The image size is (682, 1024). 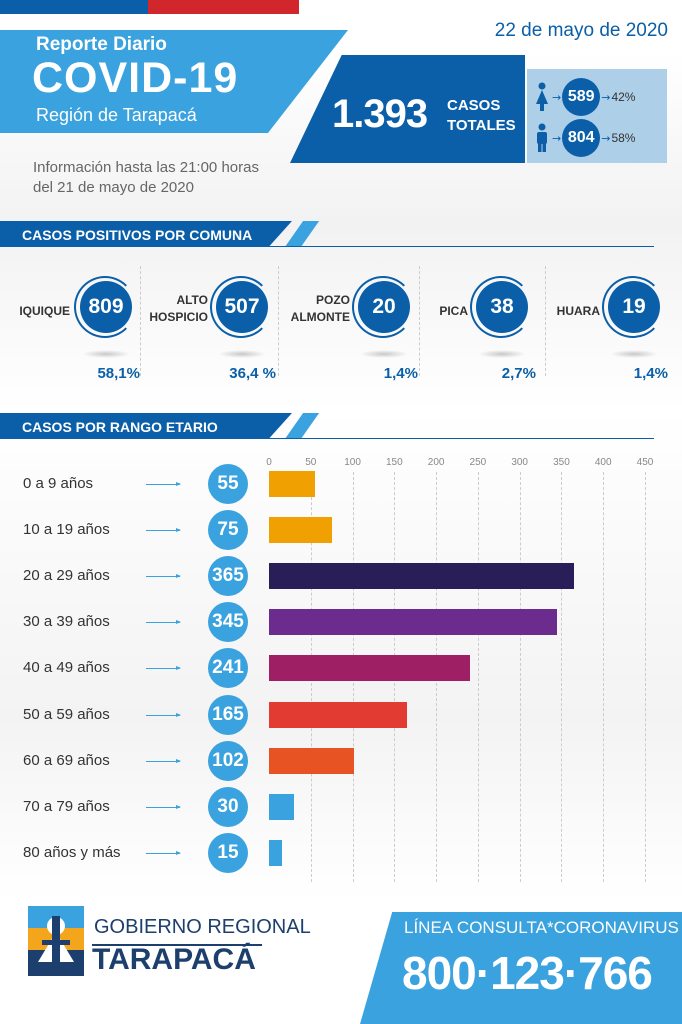 What do you see at coordinates (66, 806) in the screenshot?
I see `age-range-label: 70 a 79 años` at bounding box center [66, 806].